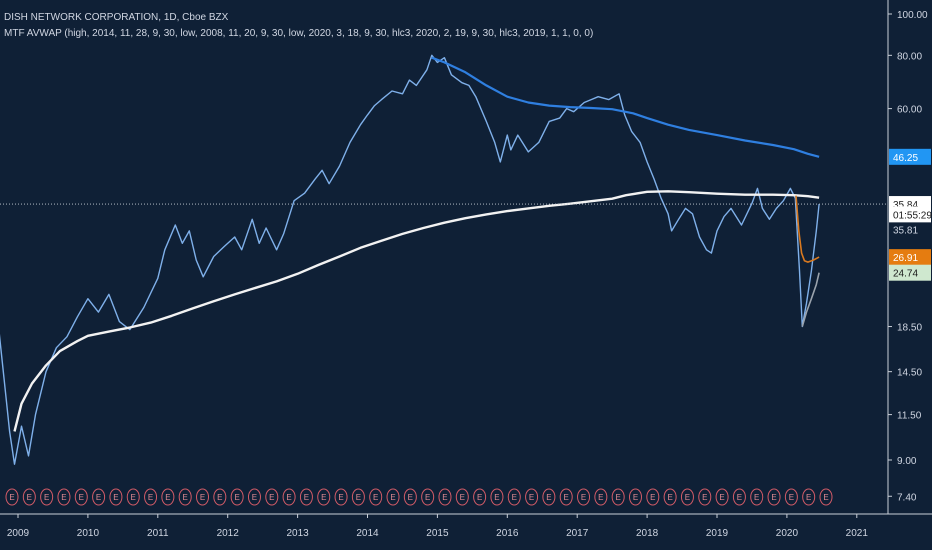  What do you see at coordinates (228, 533) in the screenshot?
I see `x-tick-label: 2012` at bounding box center [228, 533].